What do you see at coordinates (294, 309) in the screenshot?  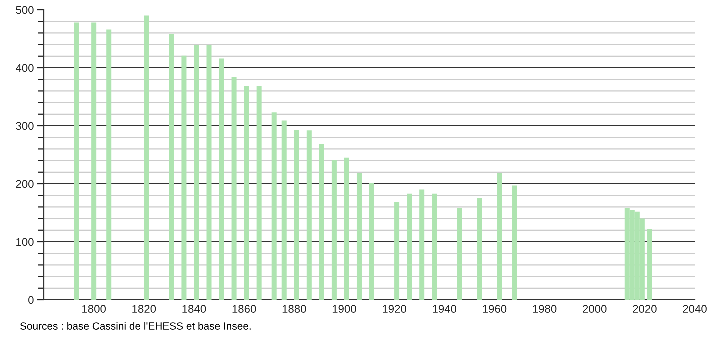 I see `x-tick-label: 1880` at bounding box center [294, 309].